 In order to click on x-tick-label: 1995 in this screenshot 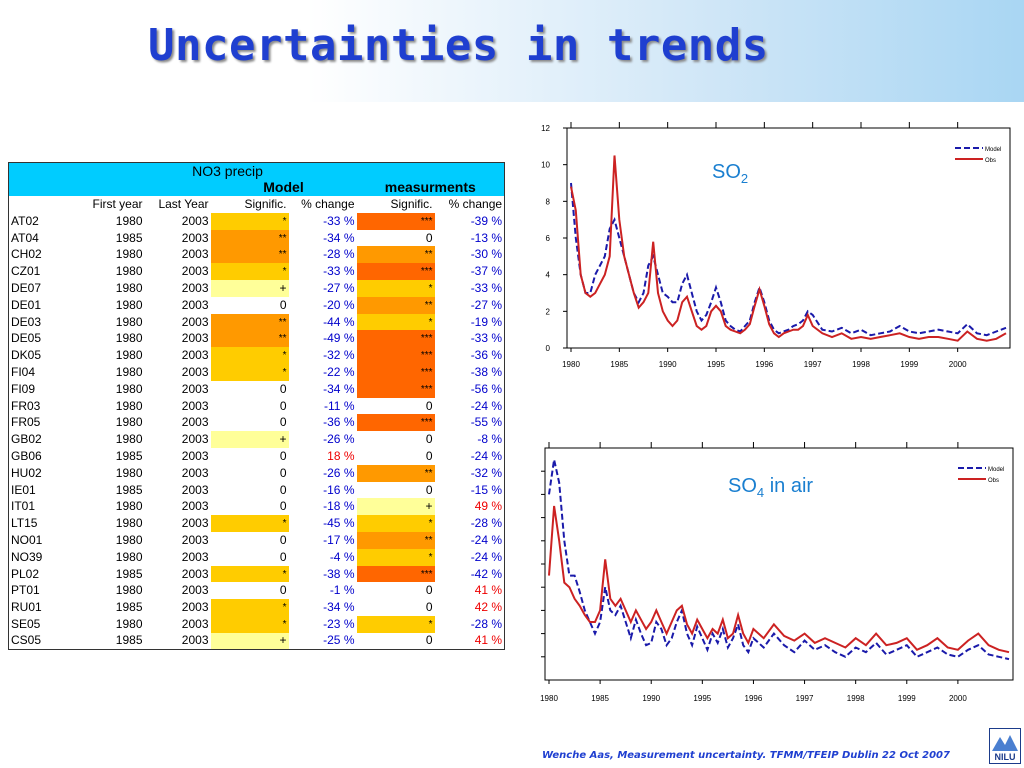, I will do `click(716, 364)`.